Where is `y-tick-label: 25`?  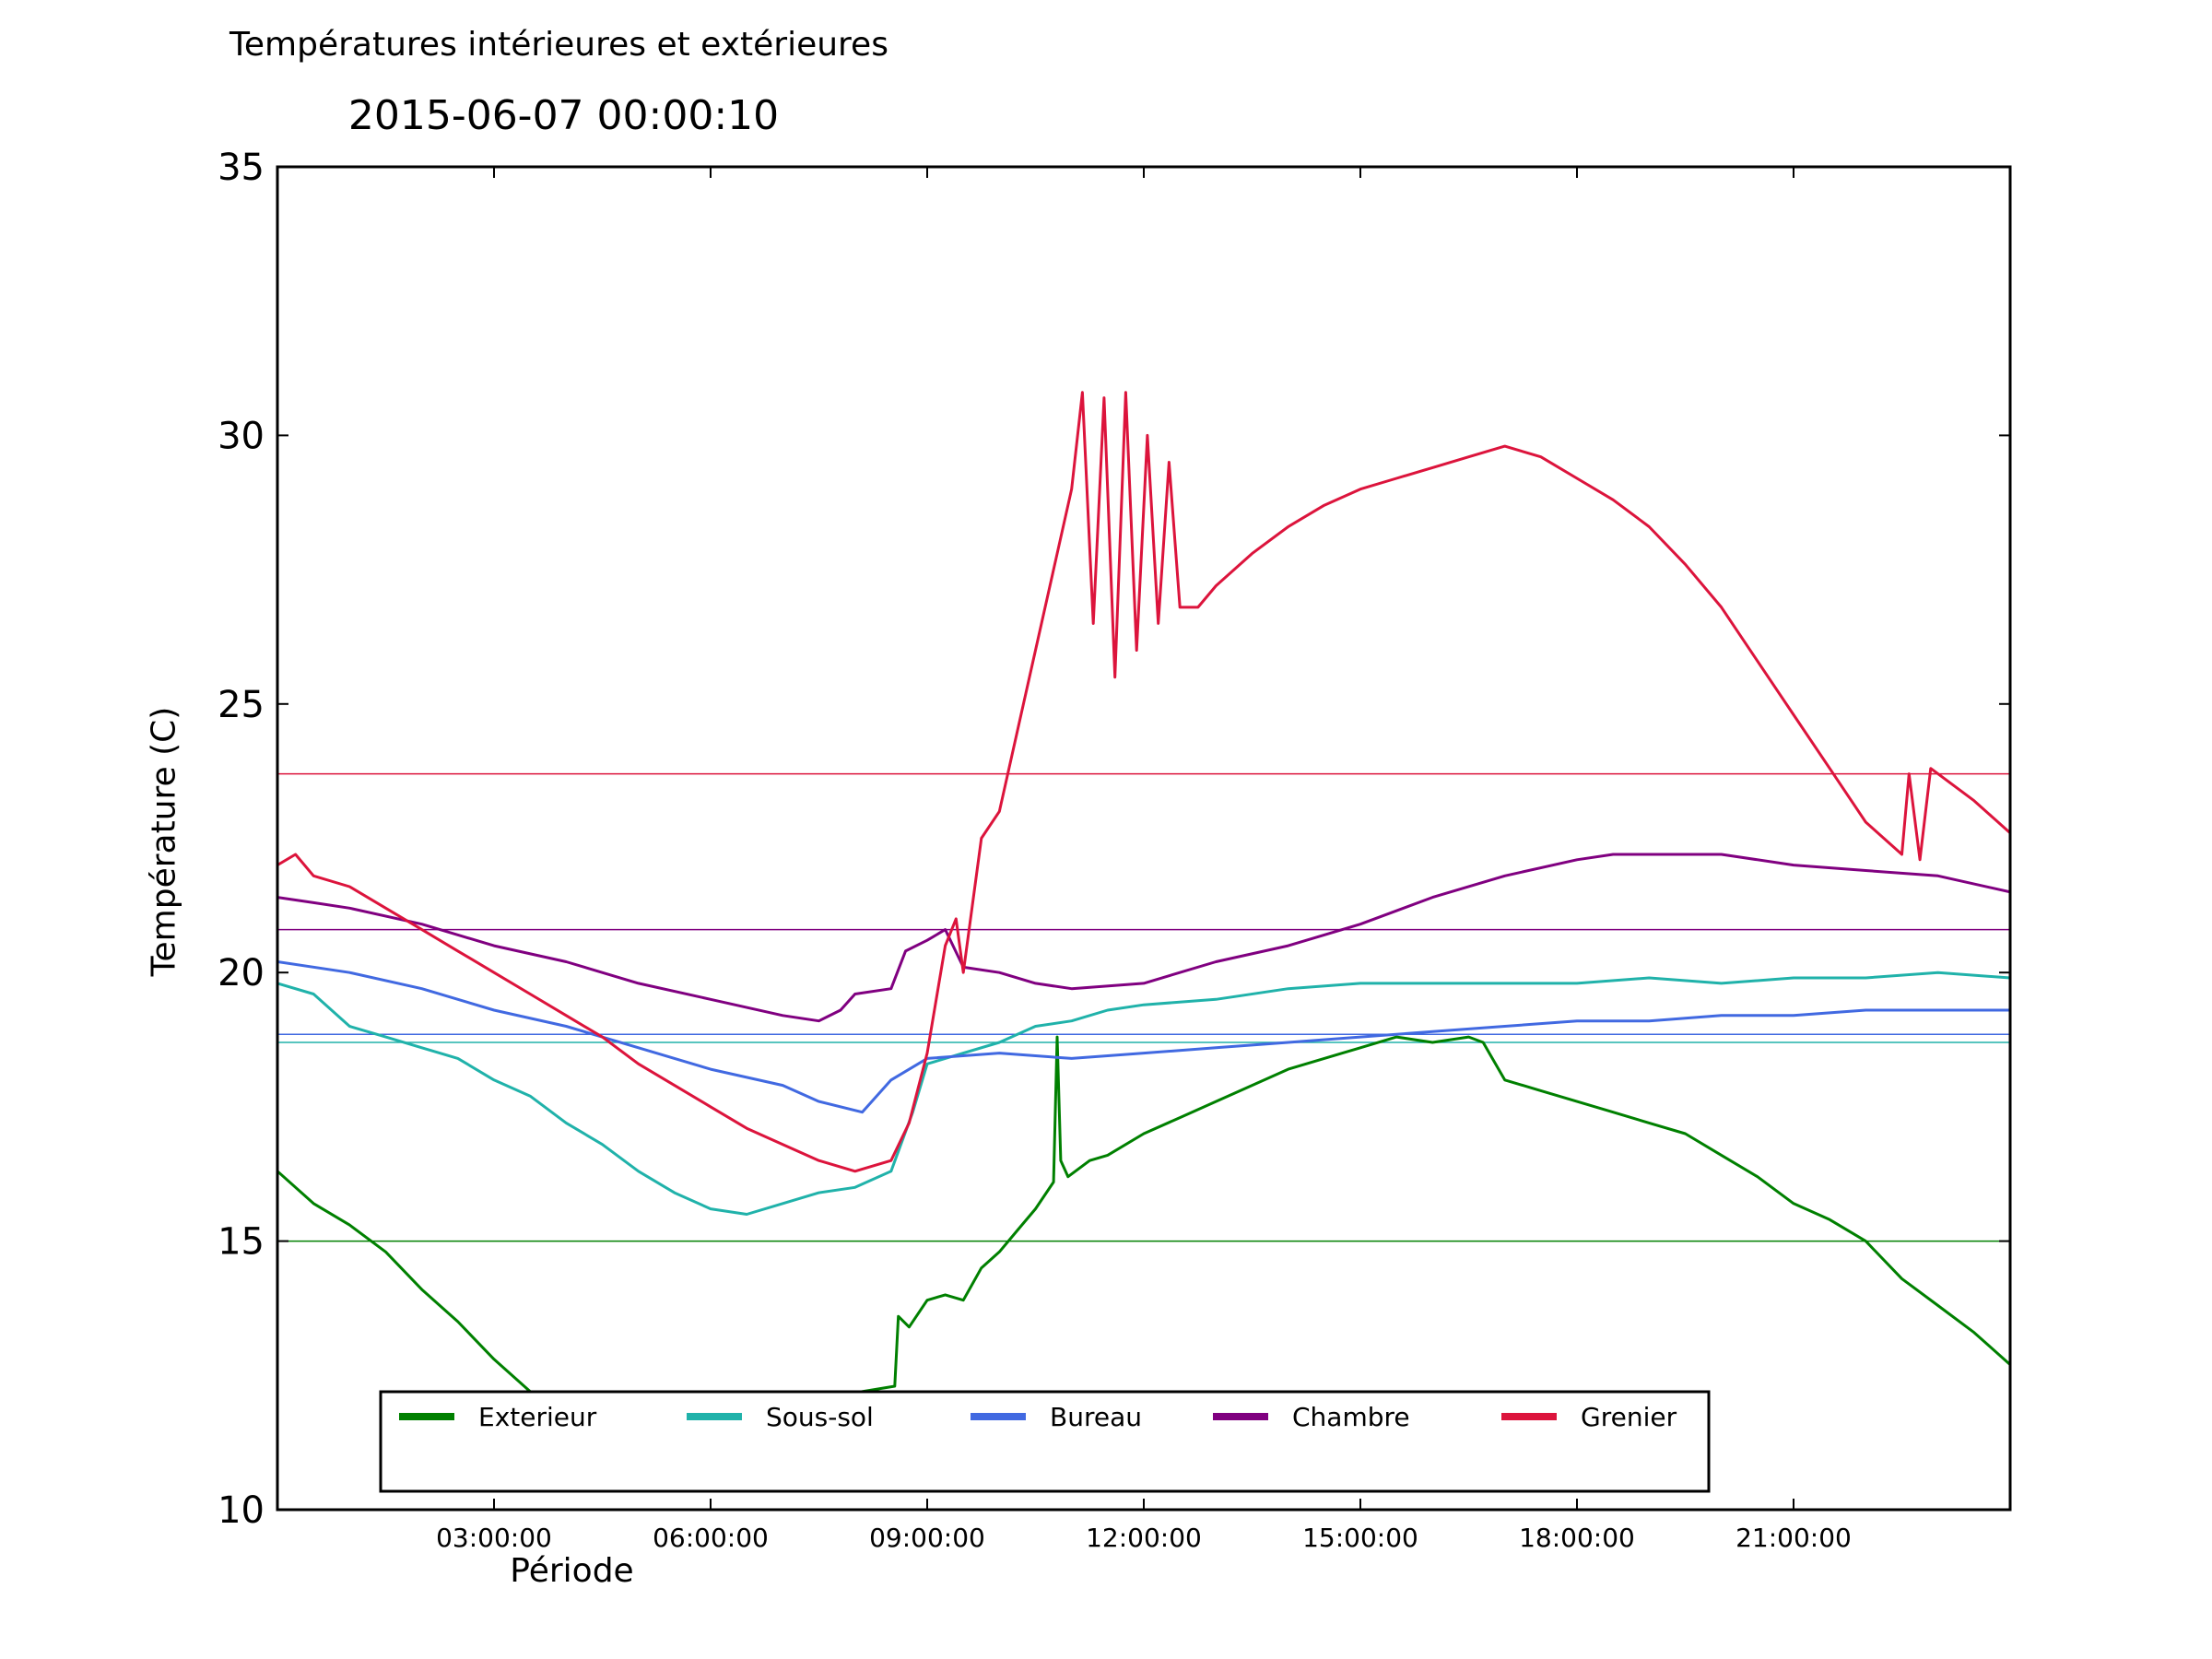 y-tick-label: 25 is located at coordinates (241, 705).